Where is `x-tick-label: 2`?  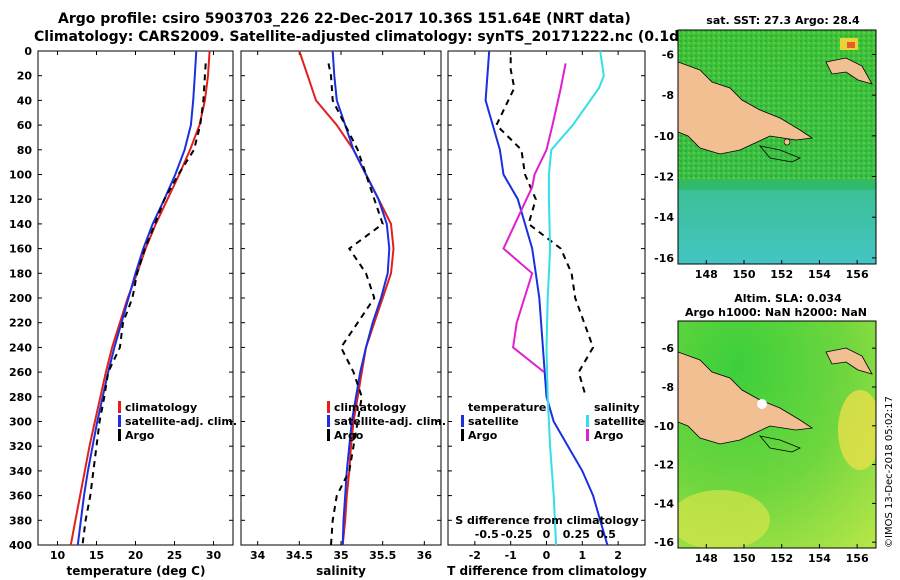
x-tick-label: 2 is located at coordinates (618, 555).